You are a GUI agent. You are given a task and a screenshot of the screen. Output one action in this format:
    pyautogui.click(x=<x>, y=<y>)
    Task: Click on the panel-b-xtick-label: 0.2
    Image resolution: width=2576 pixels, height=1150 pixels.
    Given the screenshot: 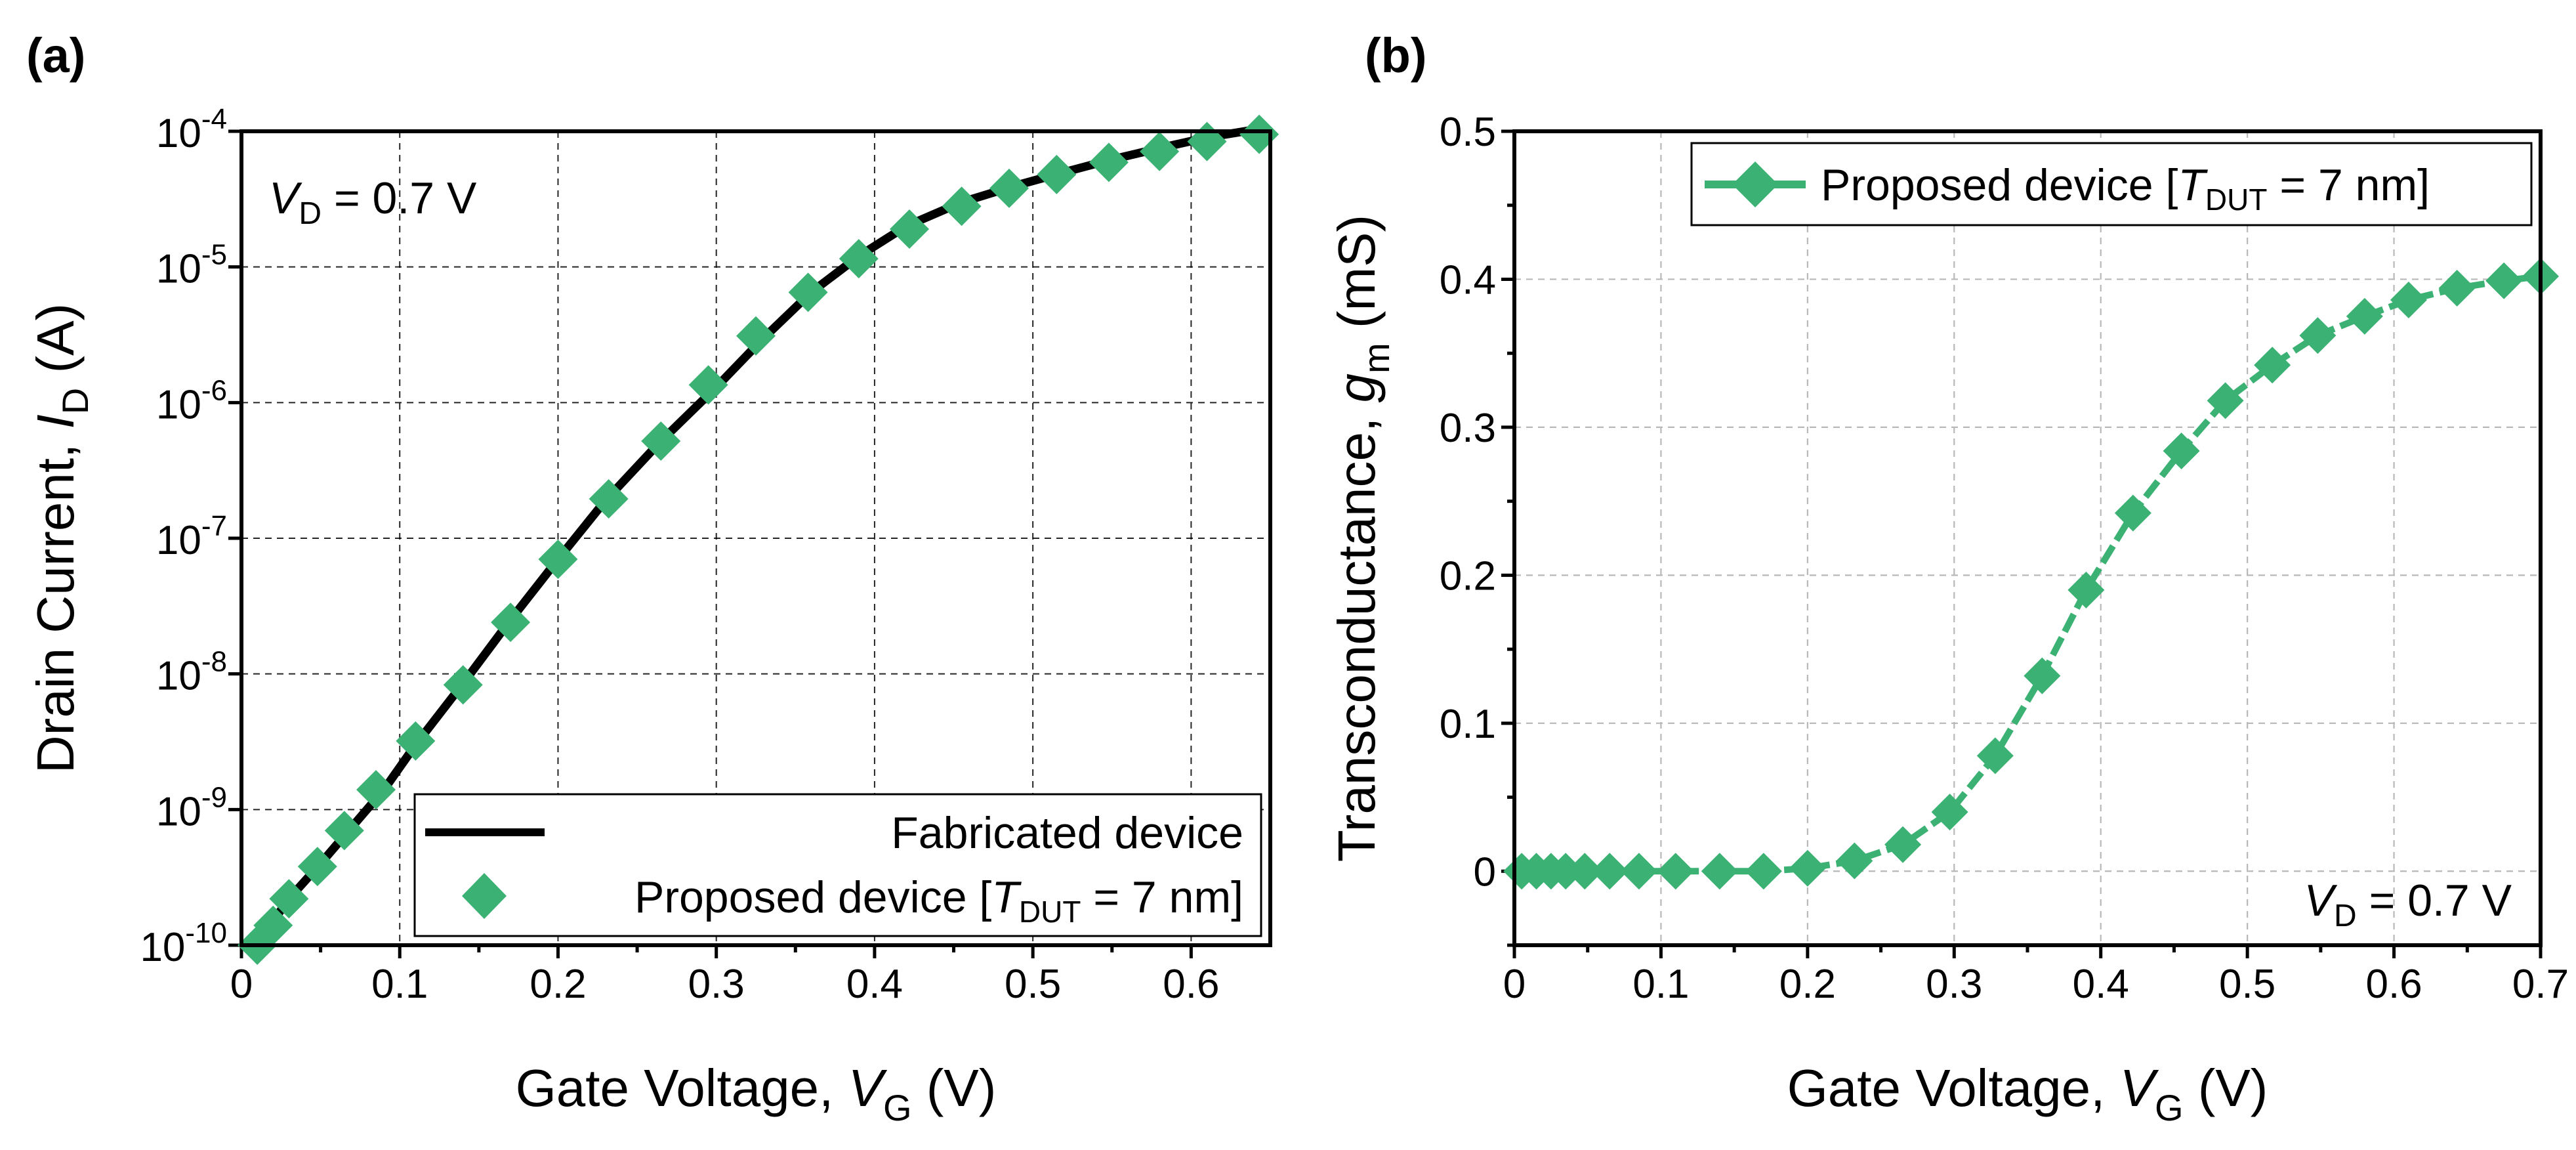 What is the action you would take?
    pyautogui.click(x=1807, y=984)
    